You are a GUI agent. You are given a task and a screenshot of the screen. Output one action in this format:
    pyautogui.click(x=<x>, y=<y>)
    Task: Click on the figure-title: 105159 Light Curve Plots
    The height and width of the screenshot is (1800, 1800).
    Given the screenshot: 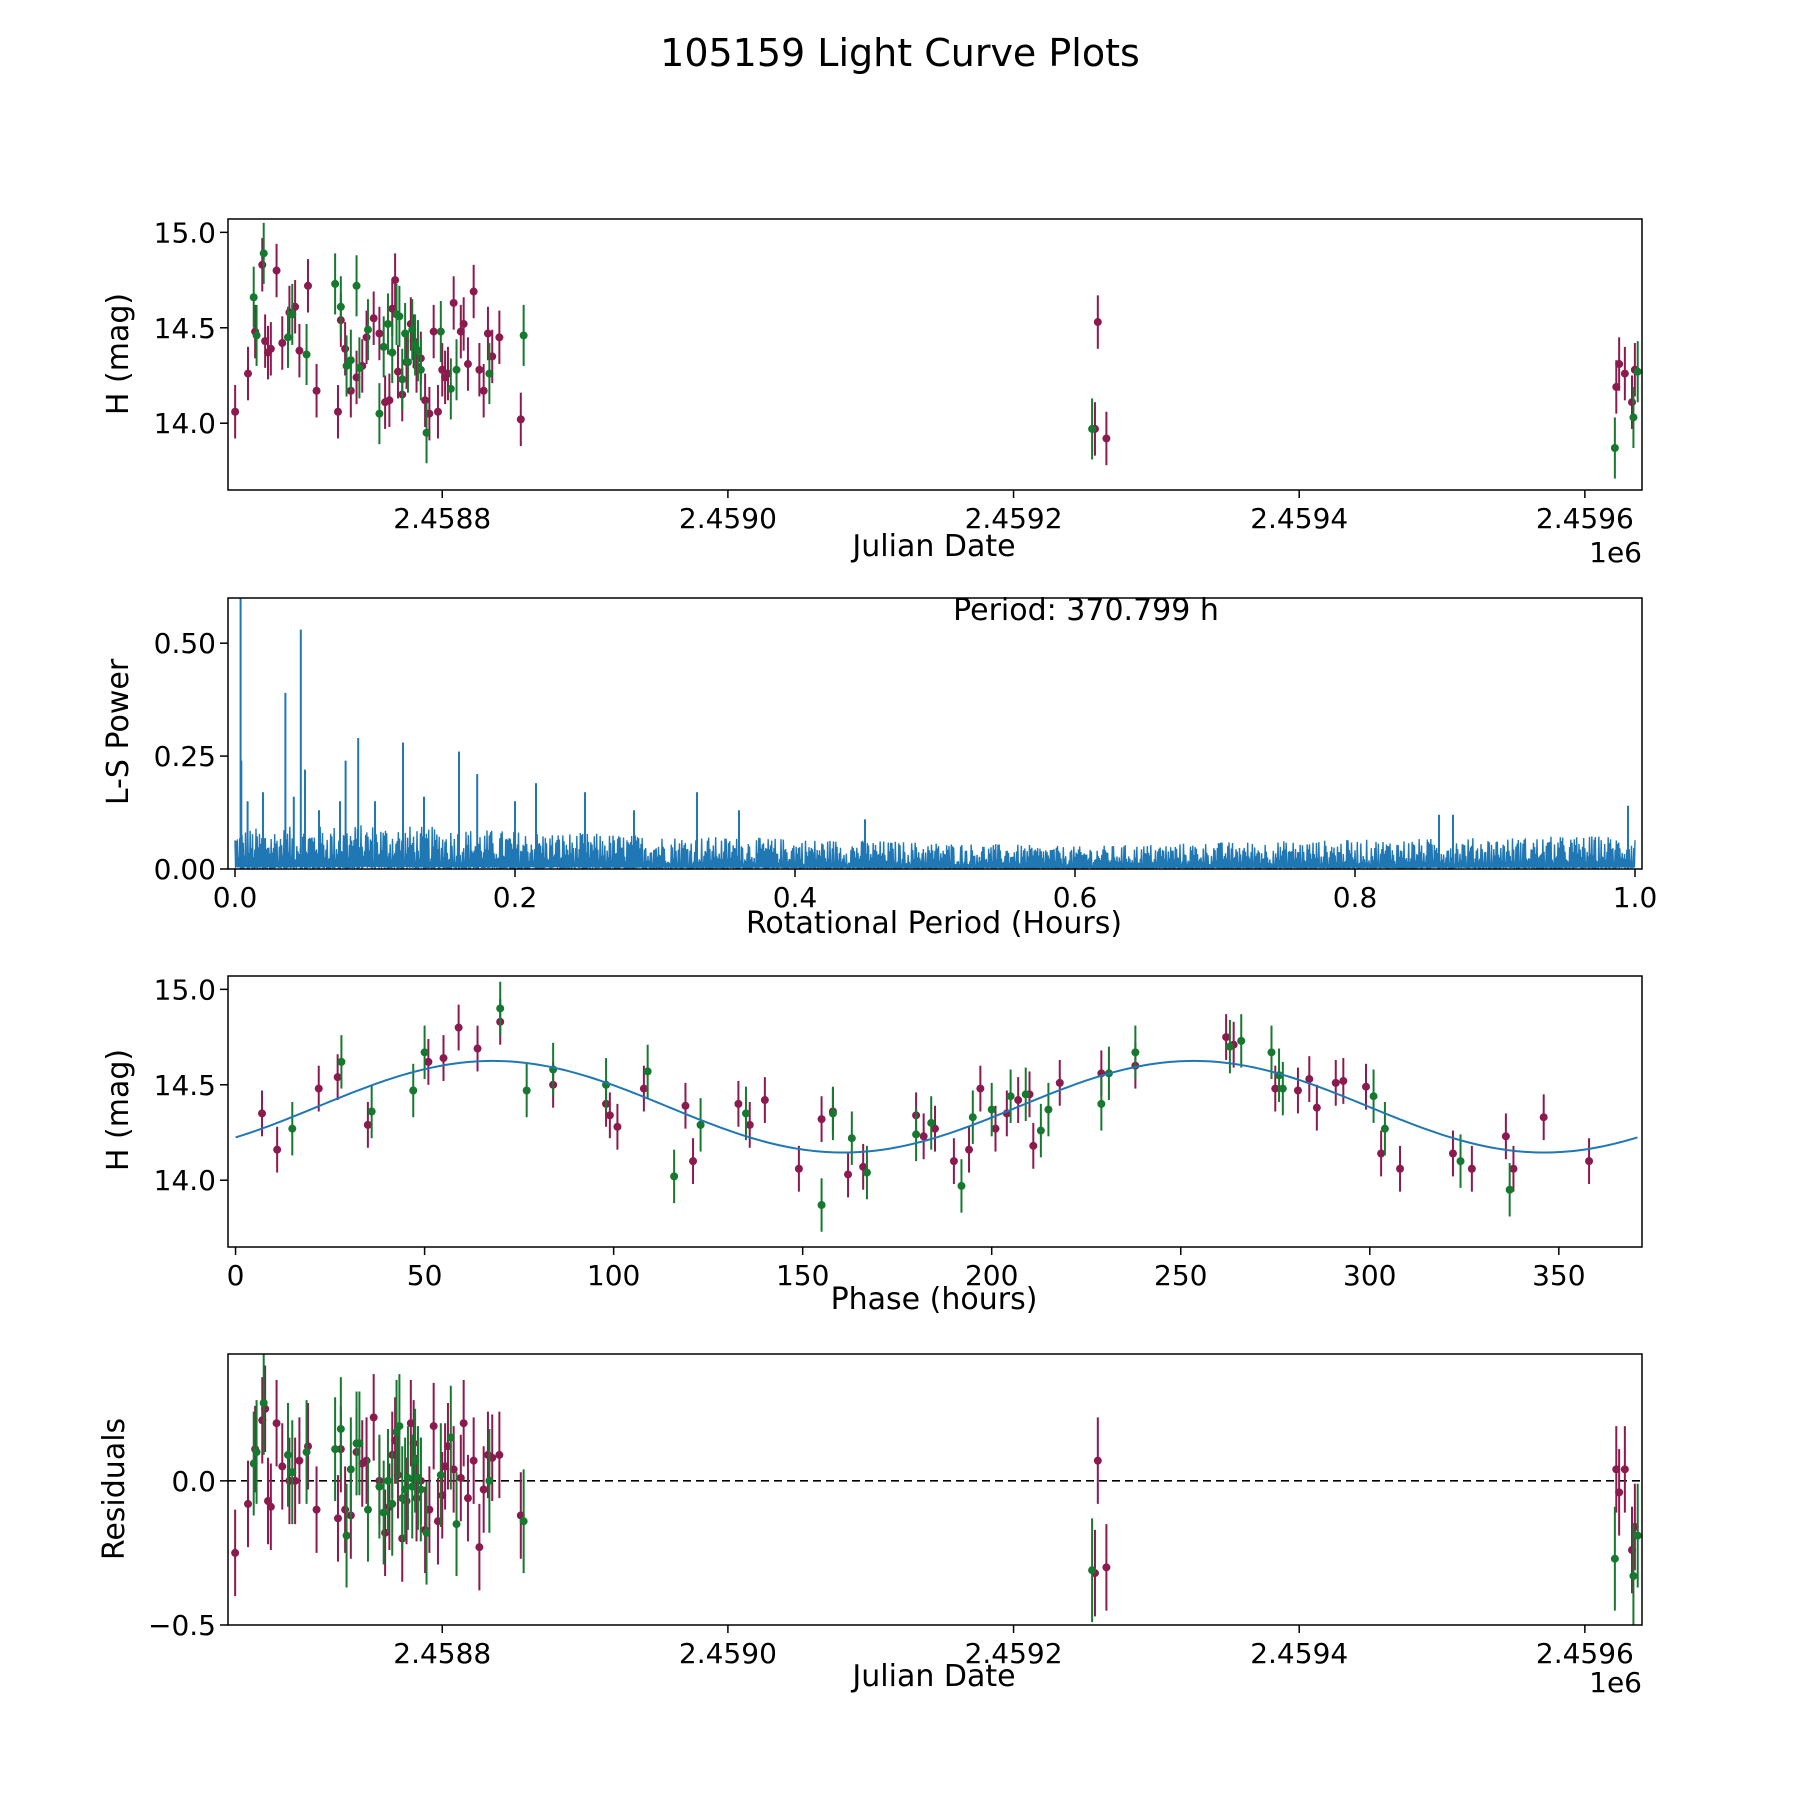 What is the action you would take?
    pyautogui.click(x=900, y=53)
    